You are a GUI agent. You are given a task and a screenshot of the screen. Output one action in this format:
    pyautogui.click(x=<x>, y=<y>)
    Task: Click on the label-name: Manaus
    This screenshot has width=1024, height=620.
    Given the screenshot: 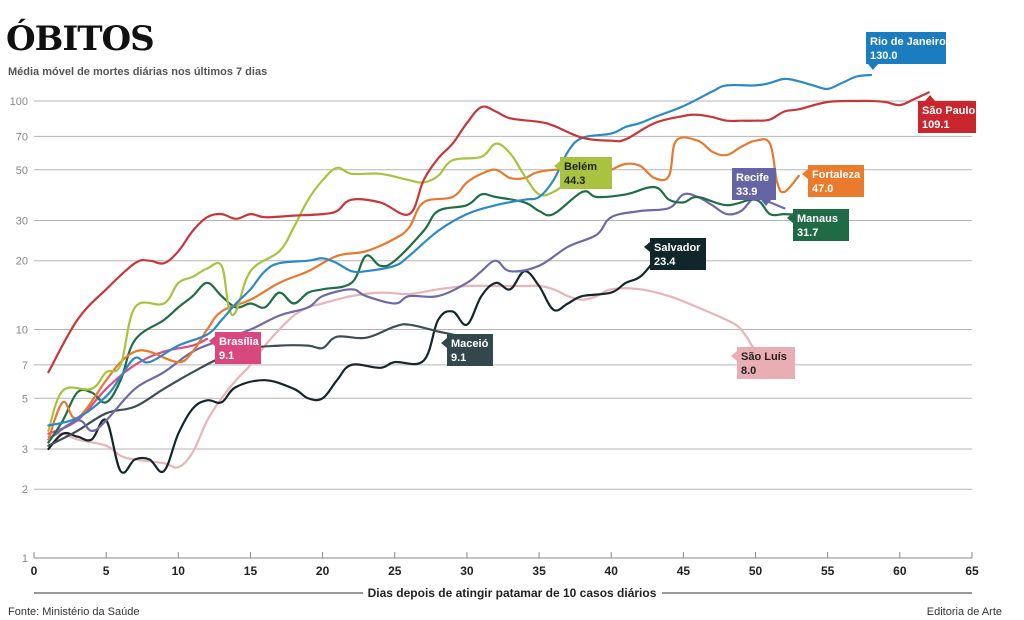 What is the action you would take?
    pyautogui.click(x=817, y=219)
    